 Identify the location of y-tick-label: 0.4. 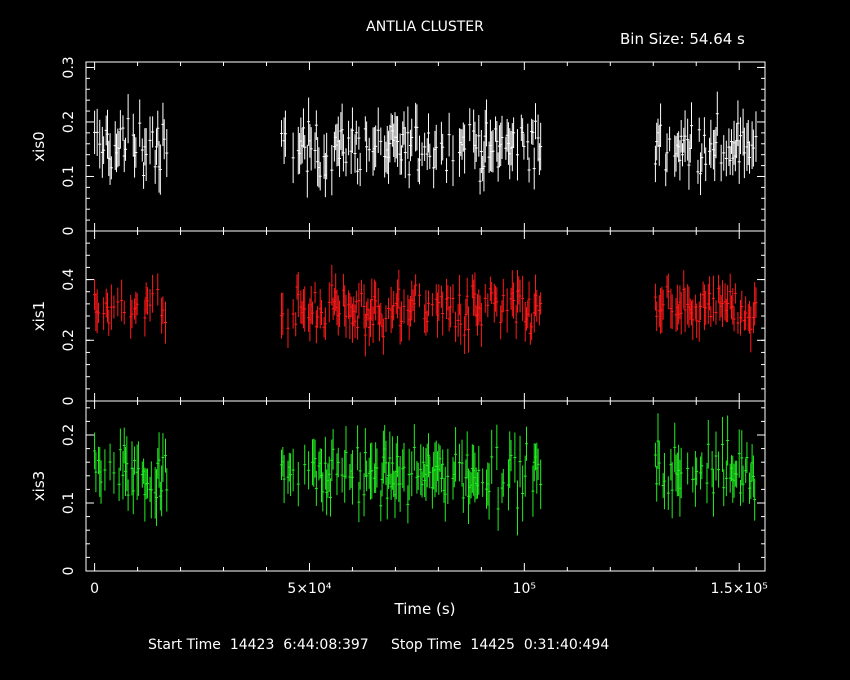
(69, 279).